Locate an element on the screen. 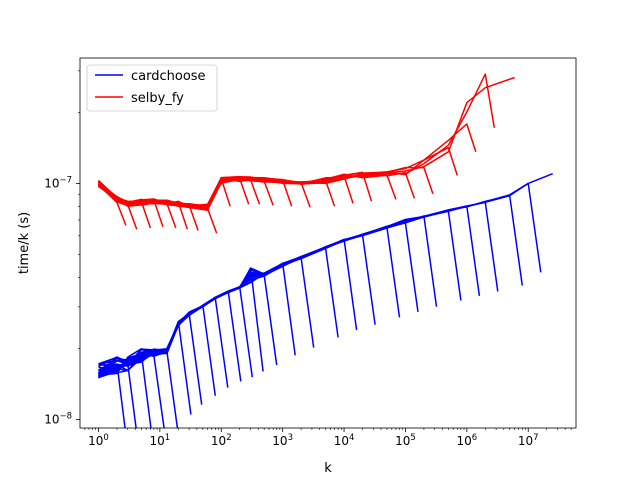 This screenshot has width=640, height=484. x-tick-label: 100 is located at coordinates (98, 440).